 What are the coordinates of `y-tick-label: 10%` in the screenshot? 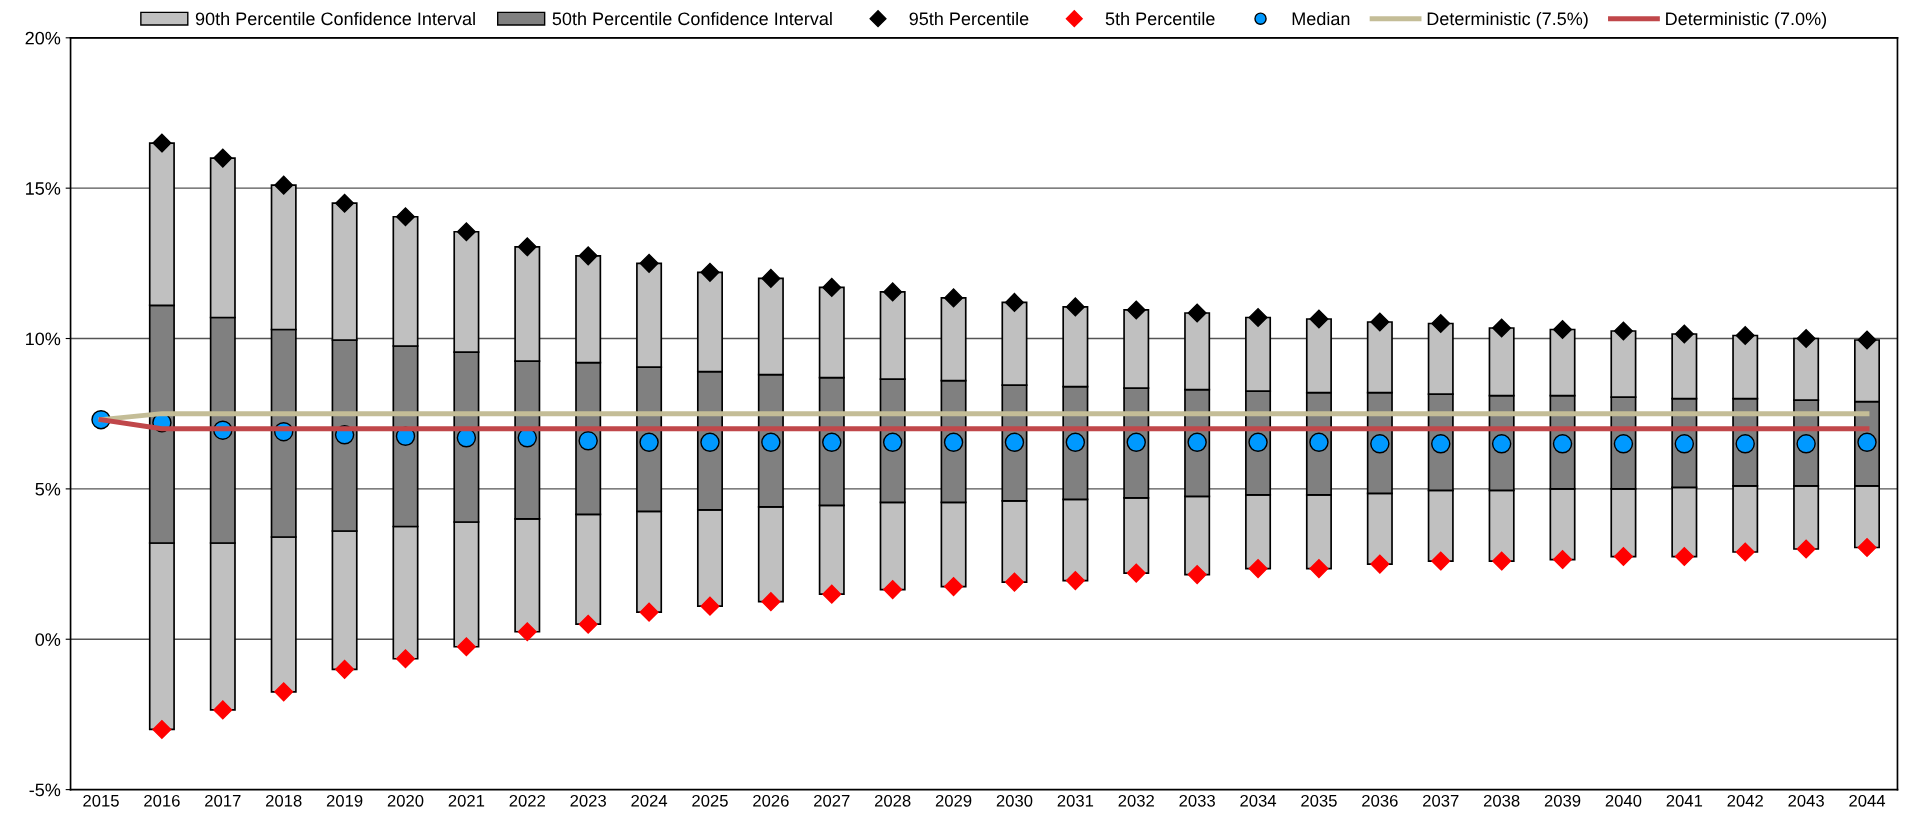 It's located at (43, 339).